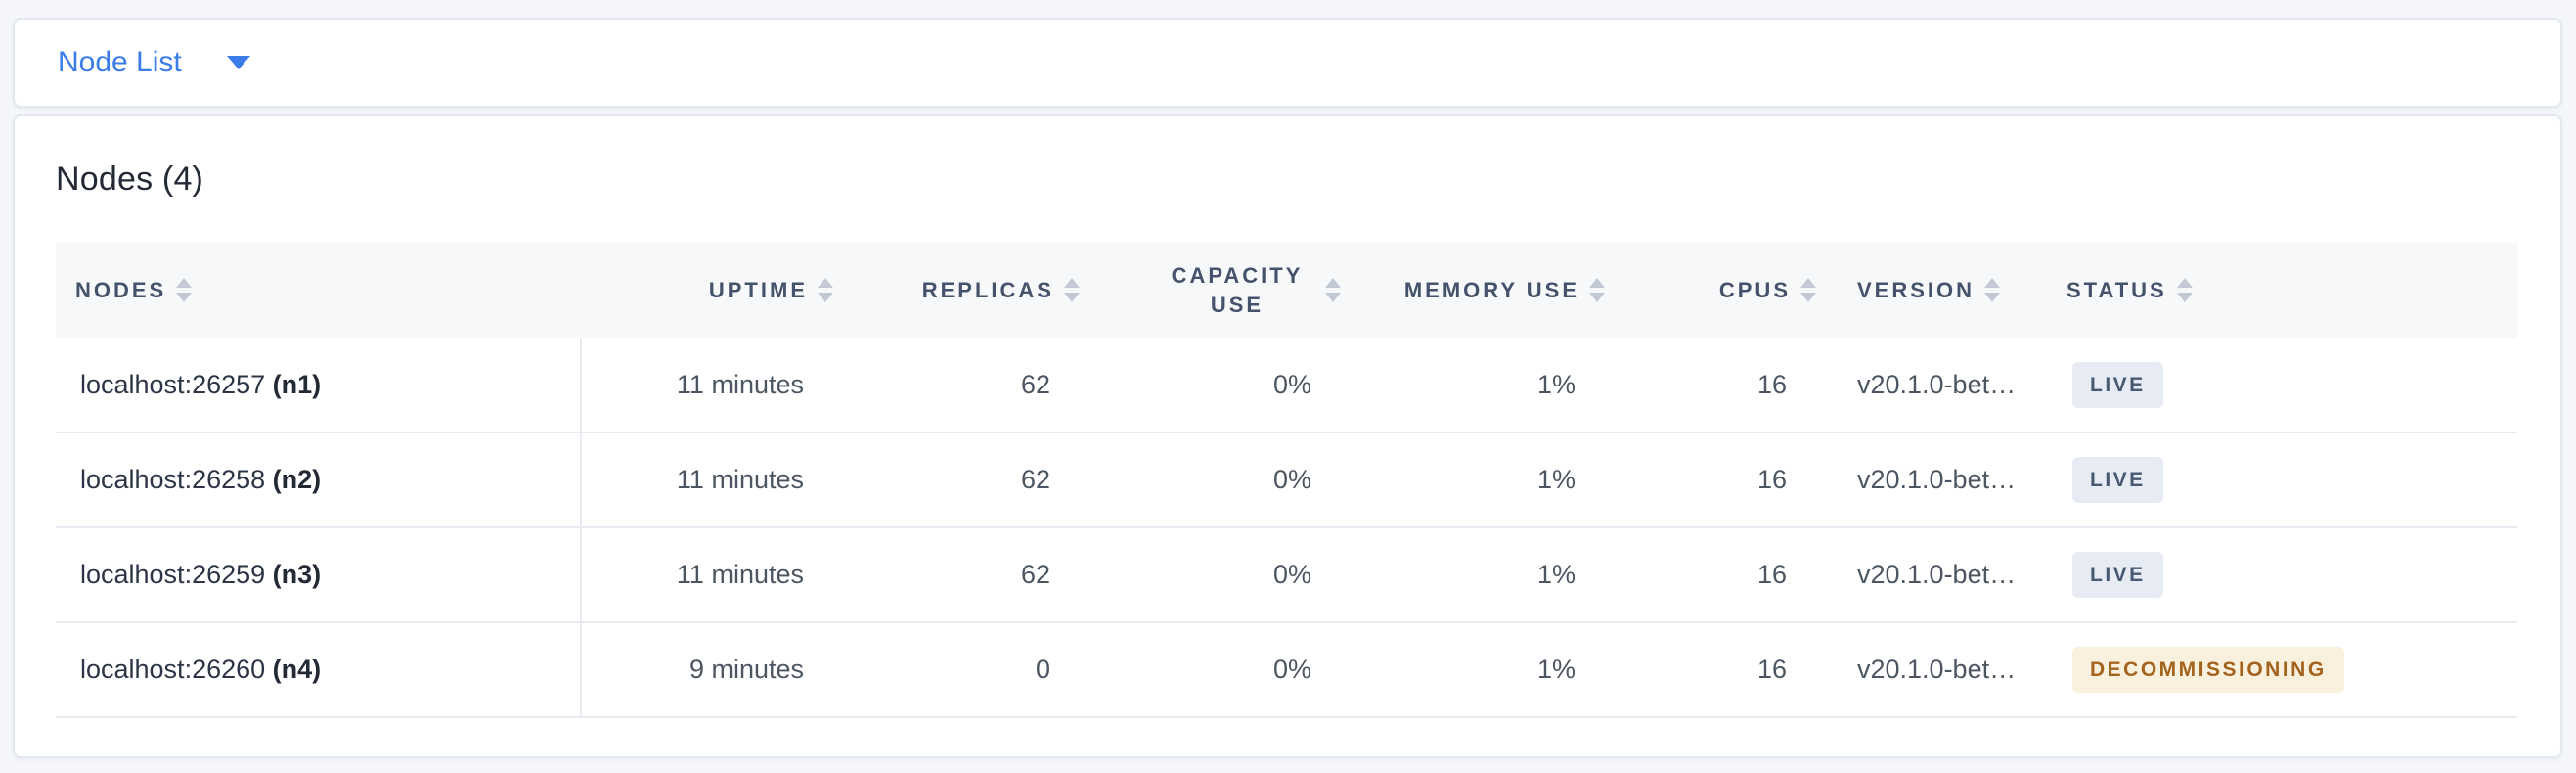 This screenshot has width=2576, height=773. What do you see at coordinates (121, 290) in the screenshot?
I see `column-header-label: NODES` at bounding box center [121, 290].